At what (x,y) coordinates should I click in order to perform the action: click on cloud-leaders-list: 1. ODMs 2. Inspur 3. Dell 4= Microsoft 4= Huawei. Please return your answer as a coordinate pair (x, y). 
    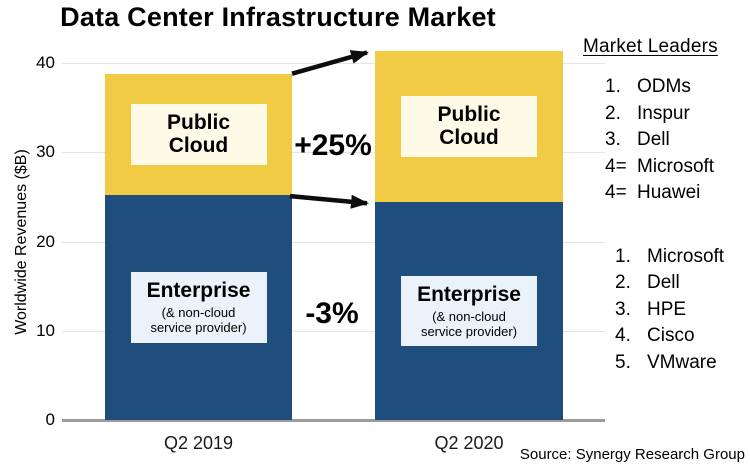
    Looking at the image, I should click on (666, 140).